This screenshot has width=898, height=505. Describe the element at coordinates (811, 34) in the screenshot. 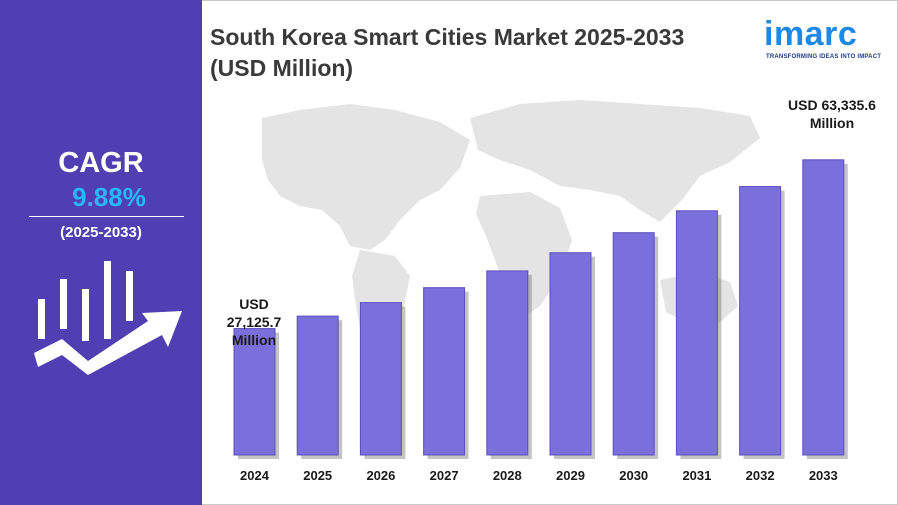

I see `logo-wordmark: imarc` at that location.